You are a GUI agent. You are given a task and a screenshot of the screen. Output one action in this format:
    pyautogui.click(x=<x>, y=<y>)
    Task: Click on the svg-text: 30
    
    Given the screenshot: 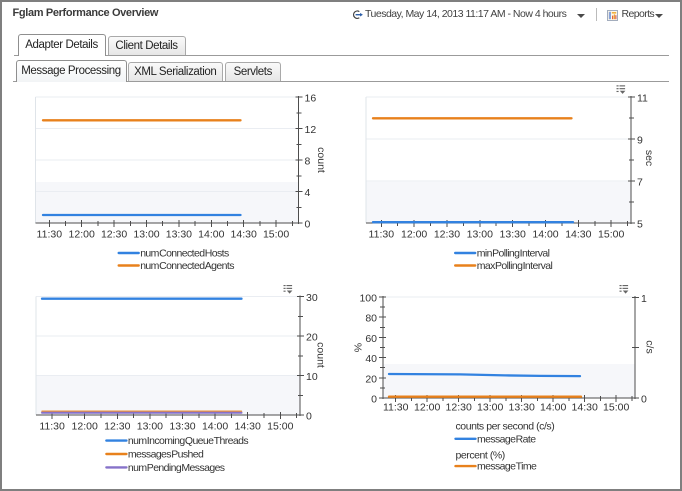 What is the action you would take?
    pyautogui.click(x=312, y=298)
    